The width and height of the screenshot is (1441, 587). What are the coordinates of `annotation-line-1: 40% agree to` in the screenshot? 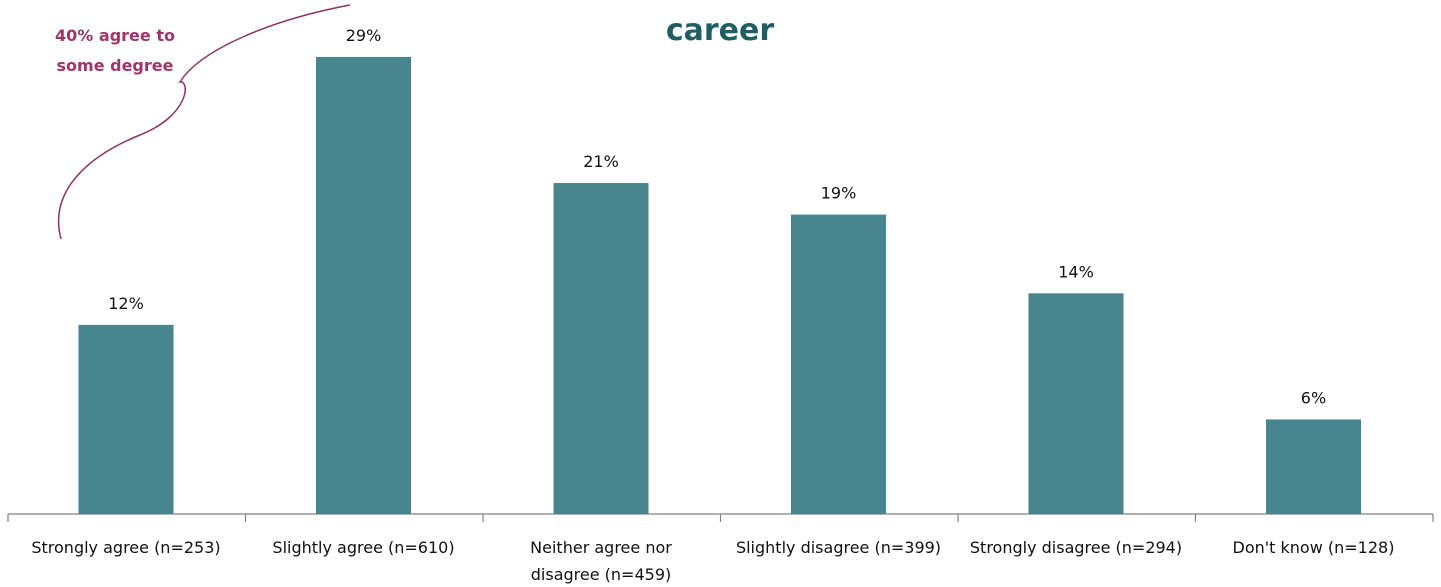 It's located at (115, 35).